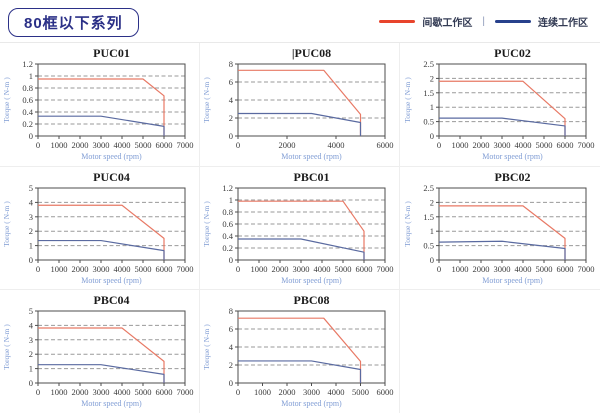 The width and height of the screenshot is (600, 413). I want to click on chart-title: PUC04, so click(111, 177).